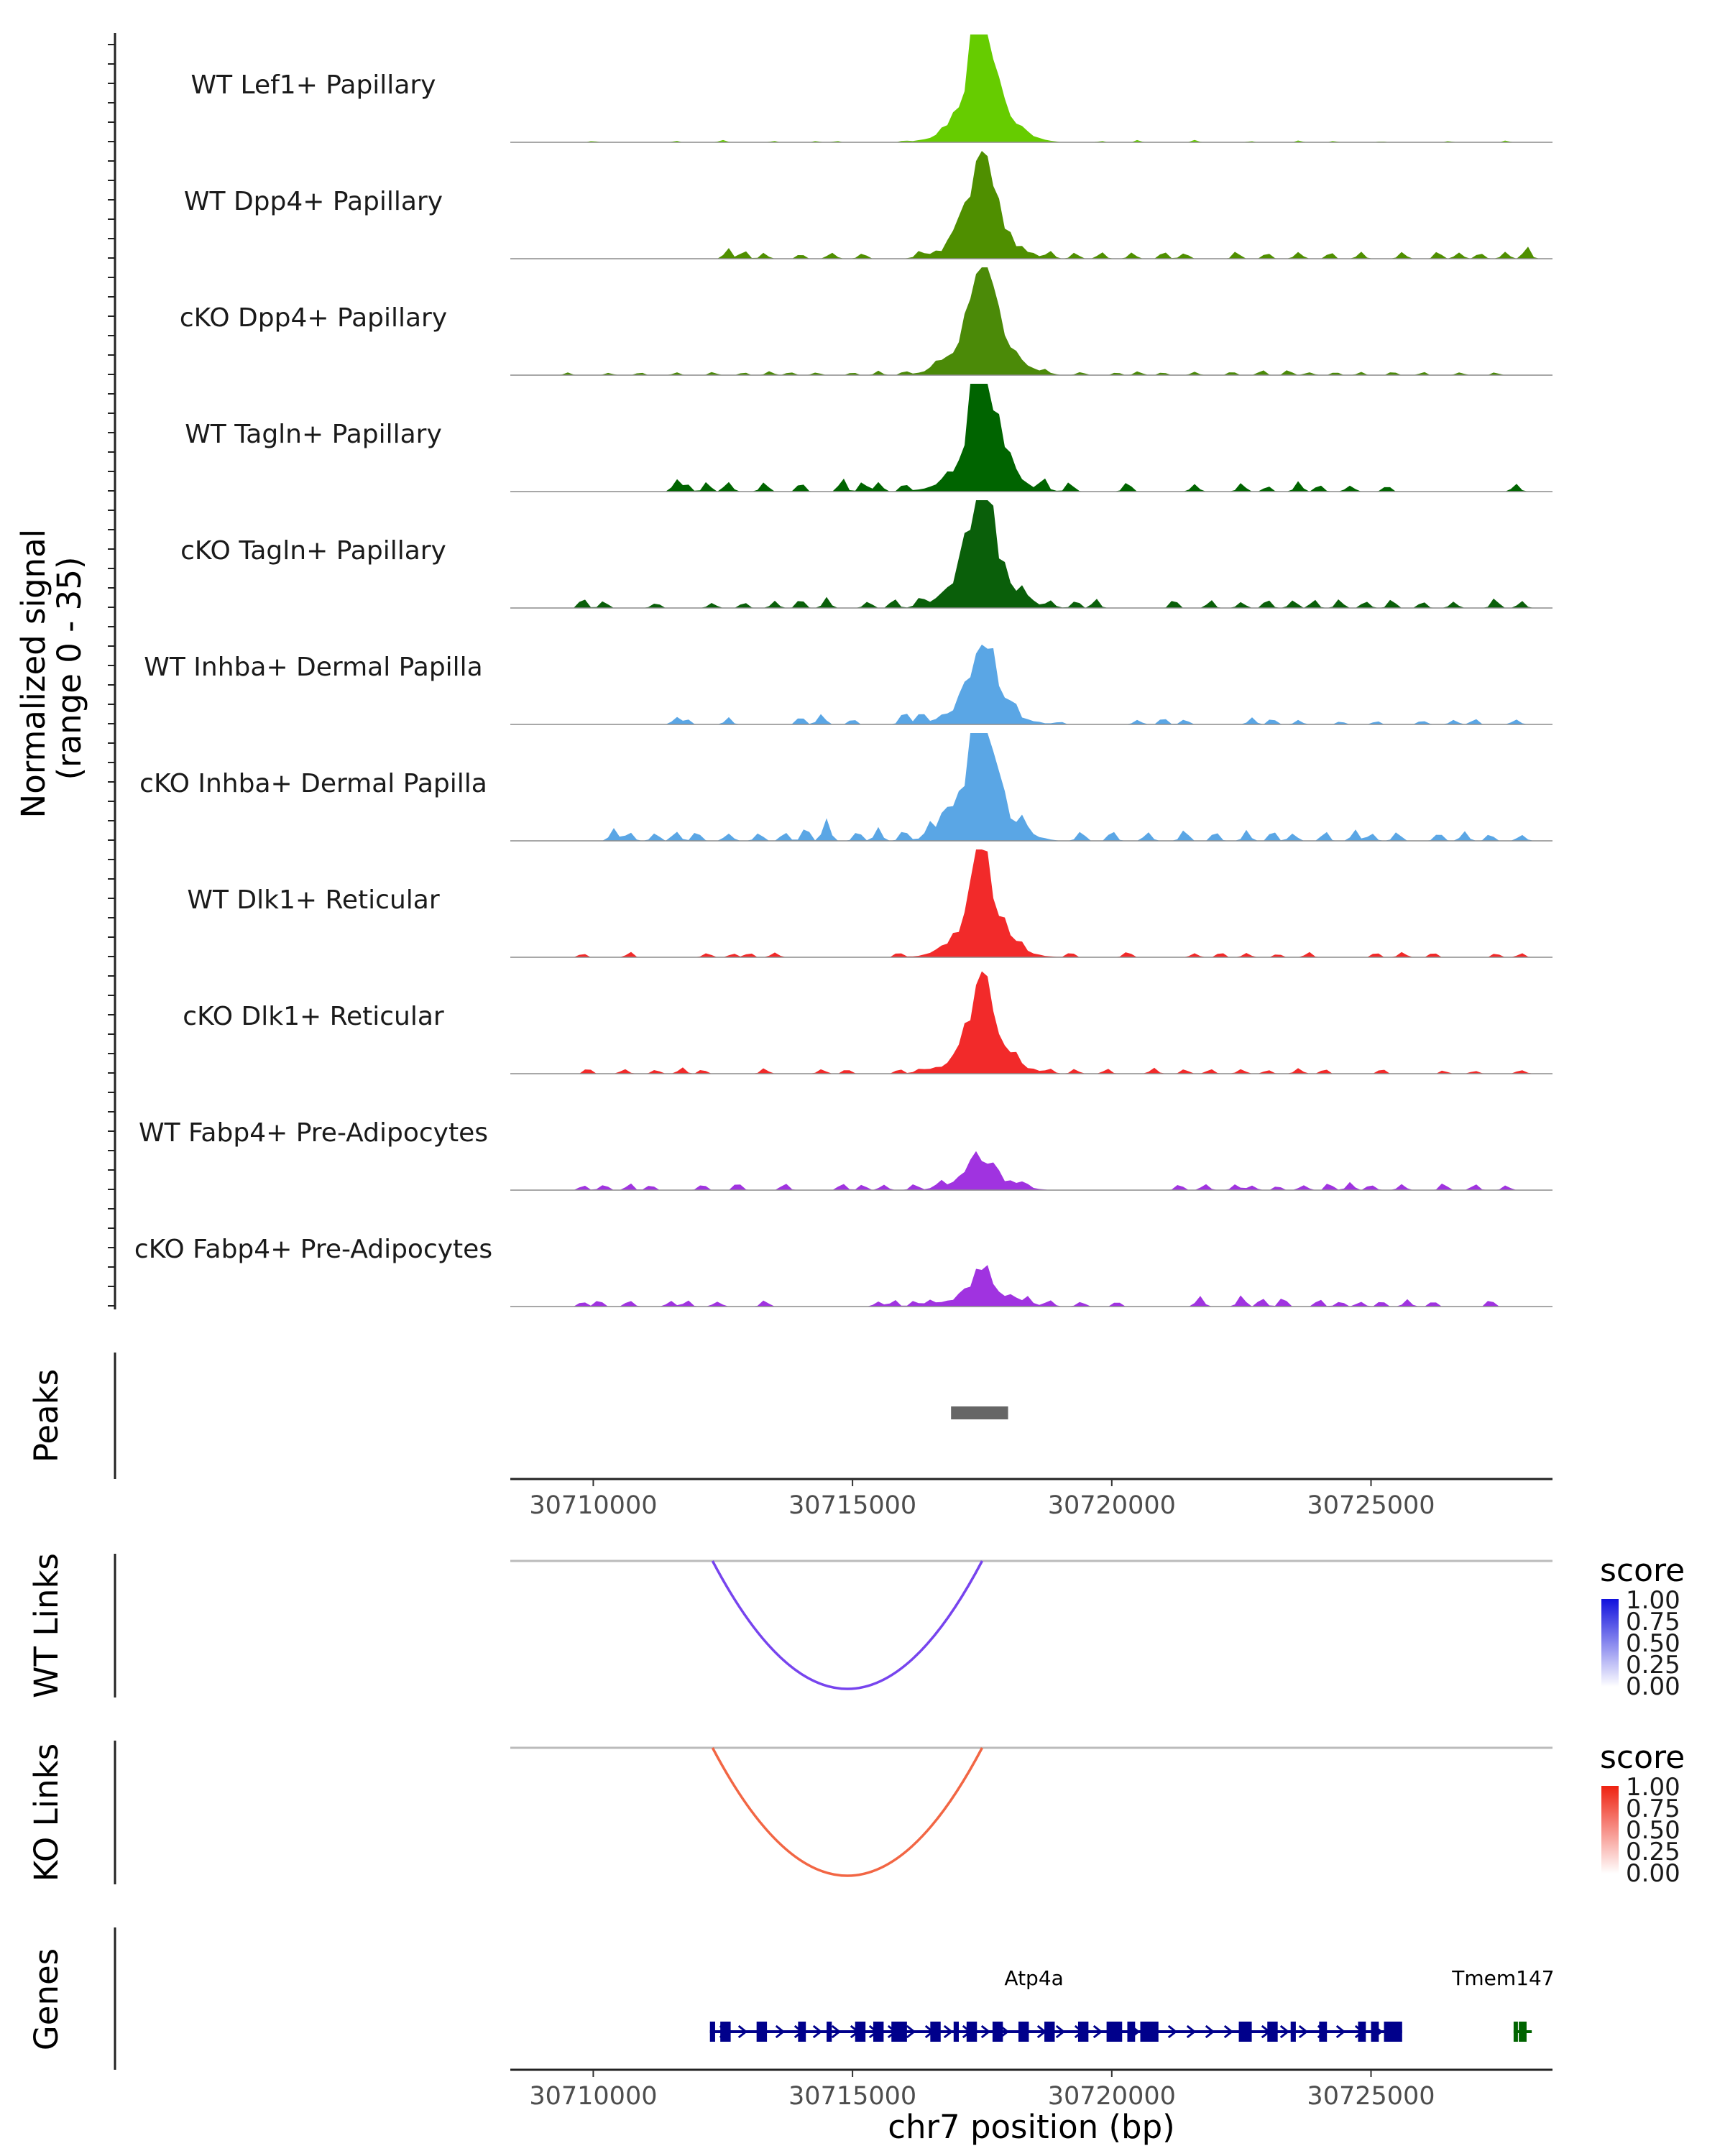  Describe the element at coordinates (313, 784) in the screenshot. I see `coverage-track-label: cKO Inhba+ Dermal Papilla` at that location.